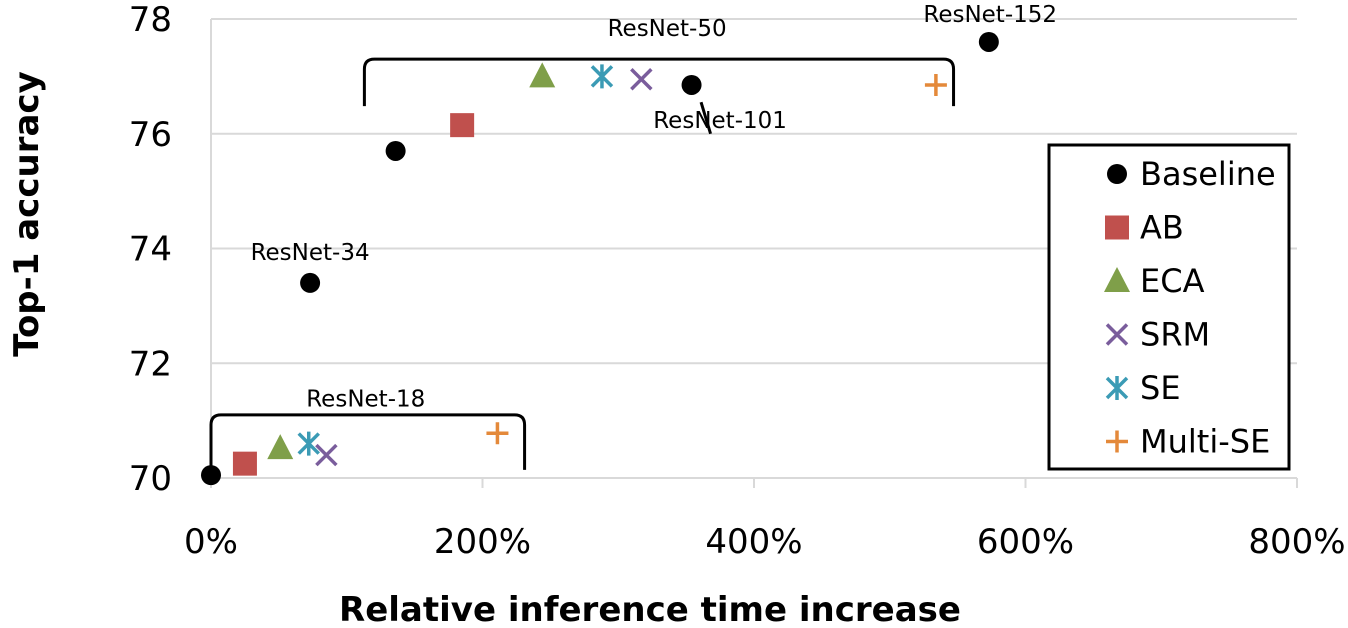  I want to click on legend-marker-ab, so click(1117, 227).